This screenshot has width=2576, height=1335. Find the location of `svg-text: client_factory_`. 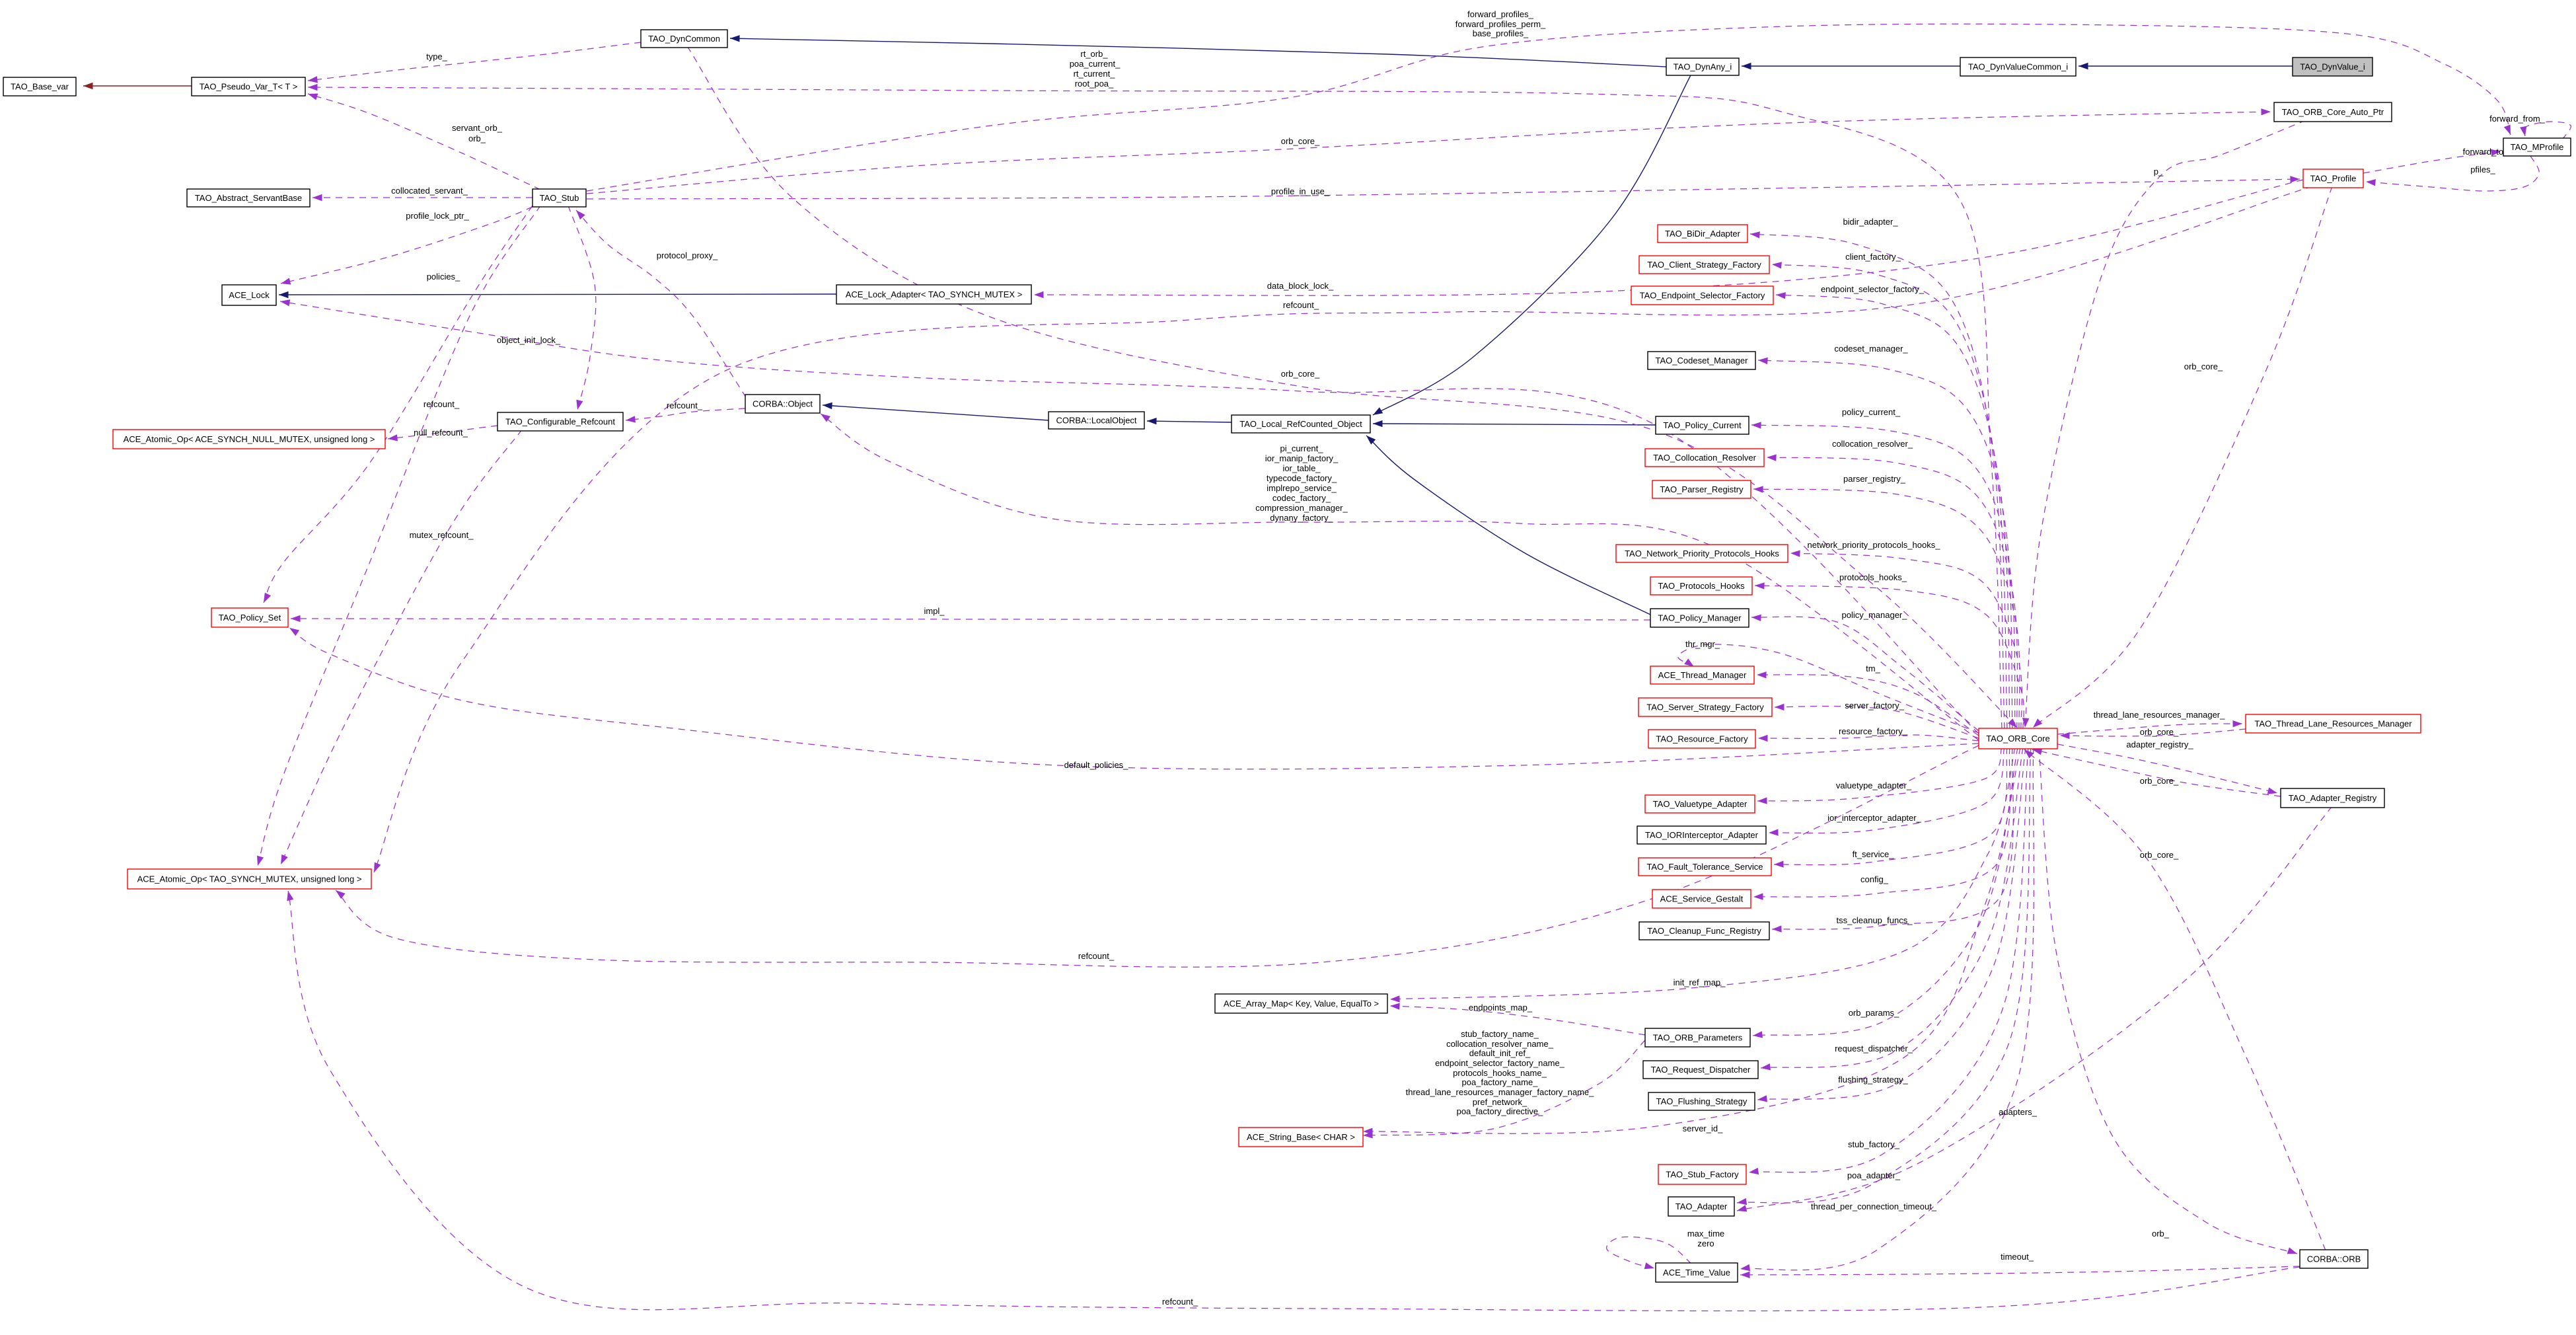

svg-text: client_factory_ is located at coordinates (1873, 257).